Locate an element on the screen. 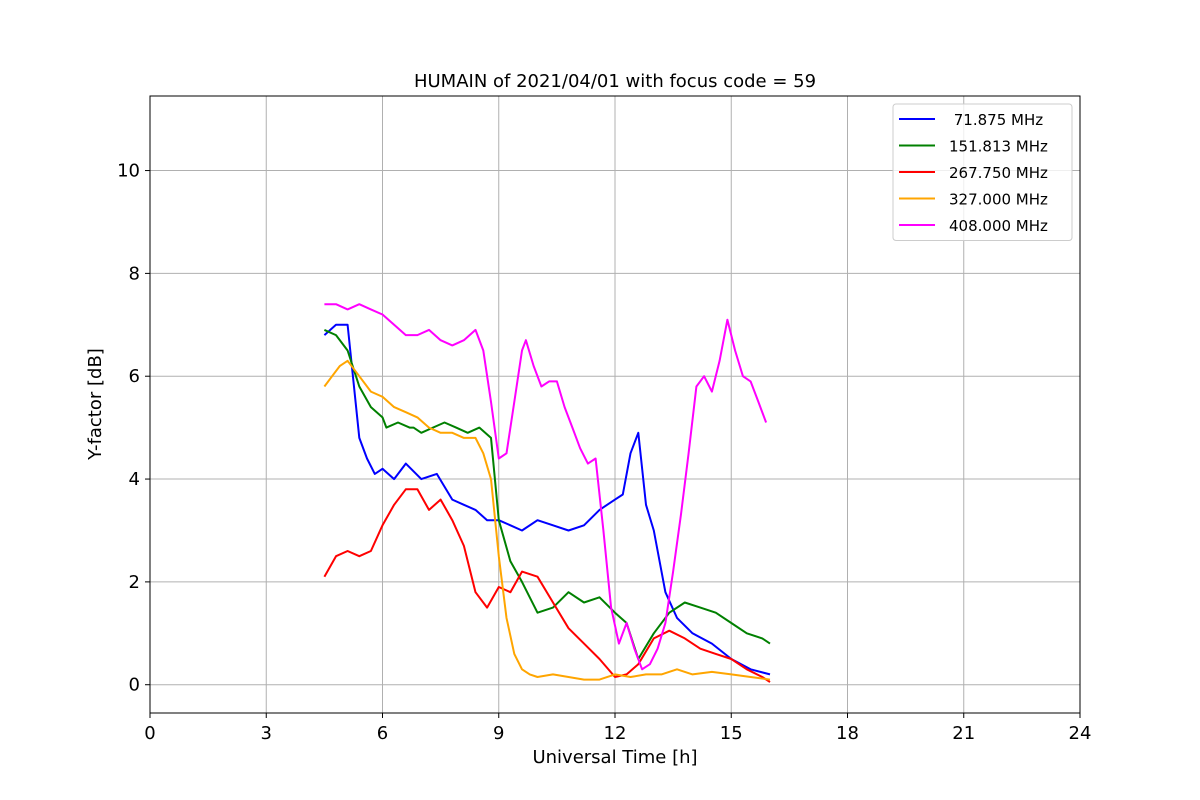  x-tick-label: 21 is located at coordinates (963, 733).